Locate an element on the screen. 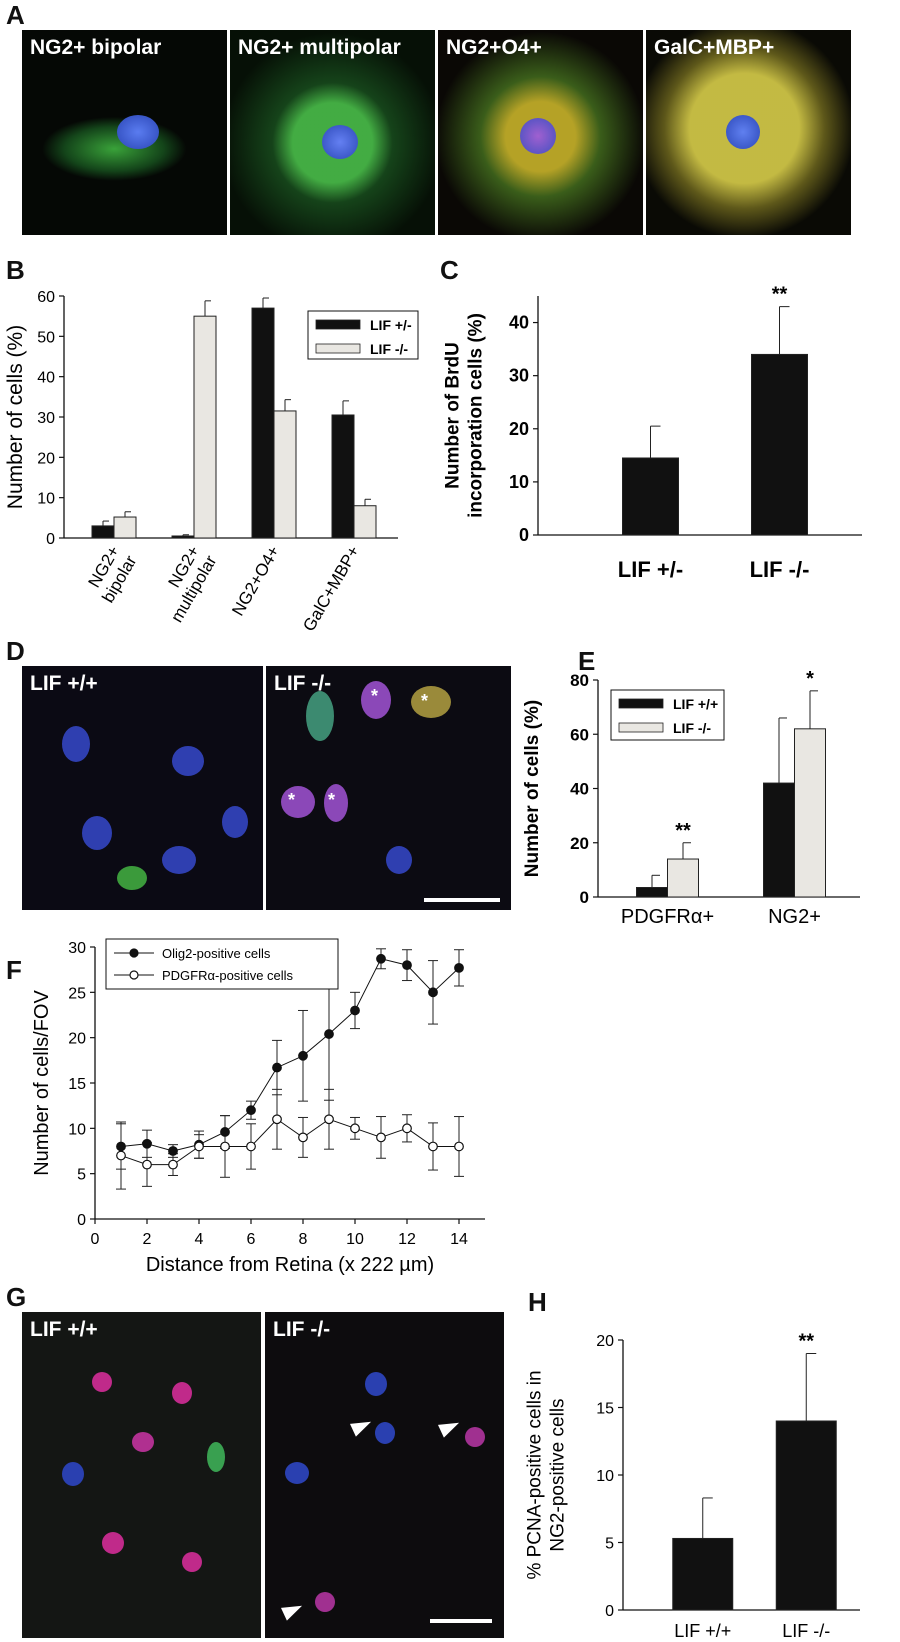  micrograph-label: GalC+MBP+ is located at coordinates (714, 47).